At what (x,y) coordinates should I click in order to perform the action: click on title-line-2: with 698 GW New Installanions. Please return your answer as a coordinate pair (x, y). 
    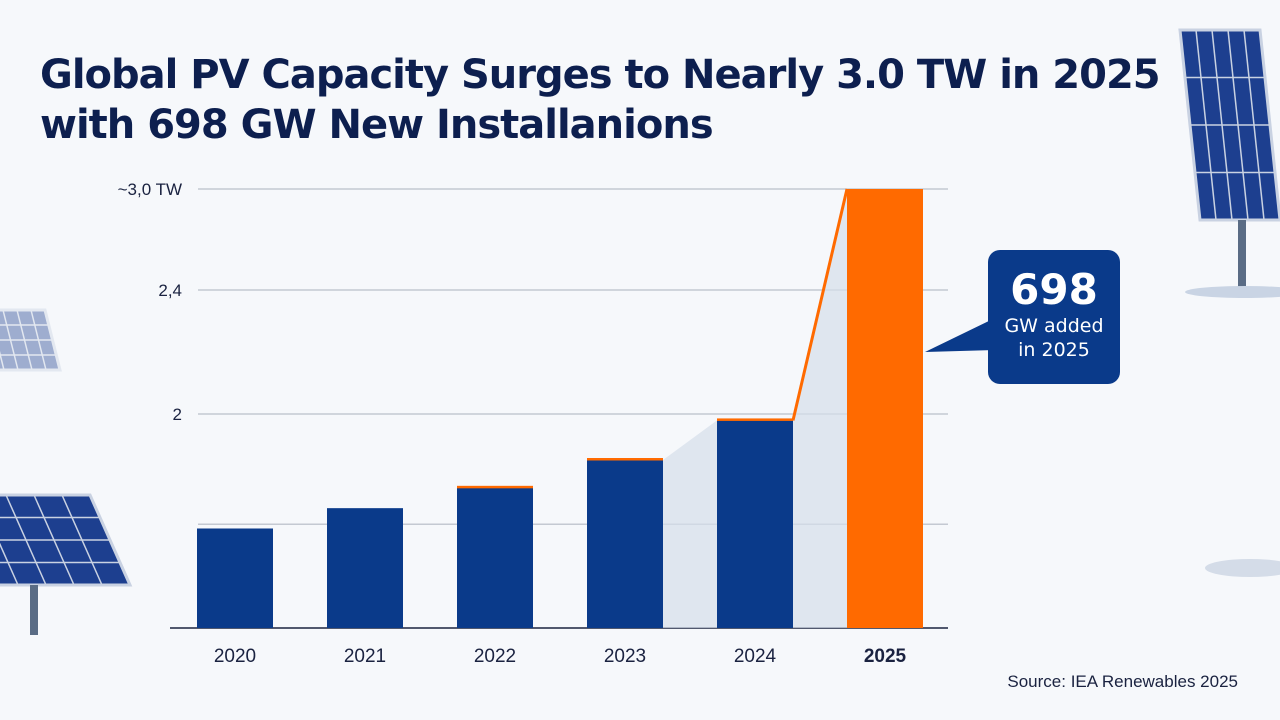
    Looking at the image, I should click on (377, 125).